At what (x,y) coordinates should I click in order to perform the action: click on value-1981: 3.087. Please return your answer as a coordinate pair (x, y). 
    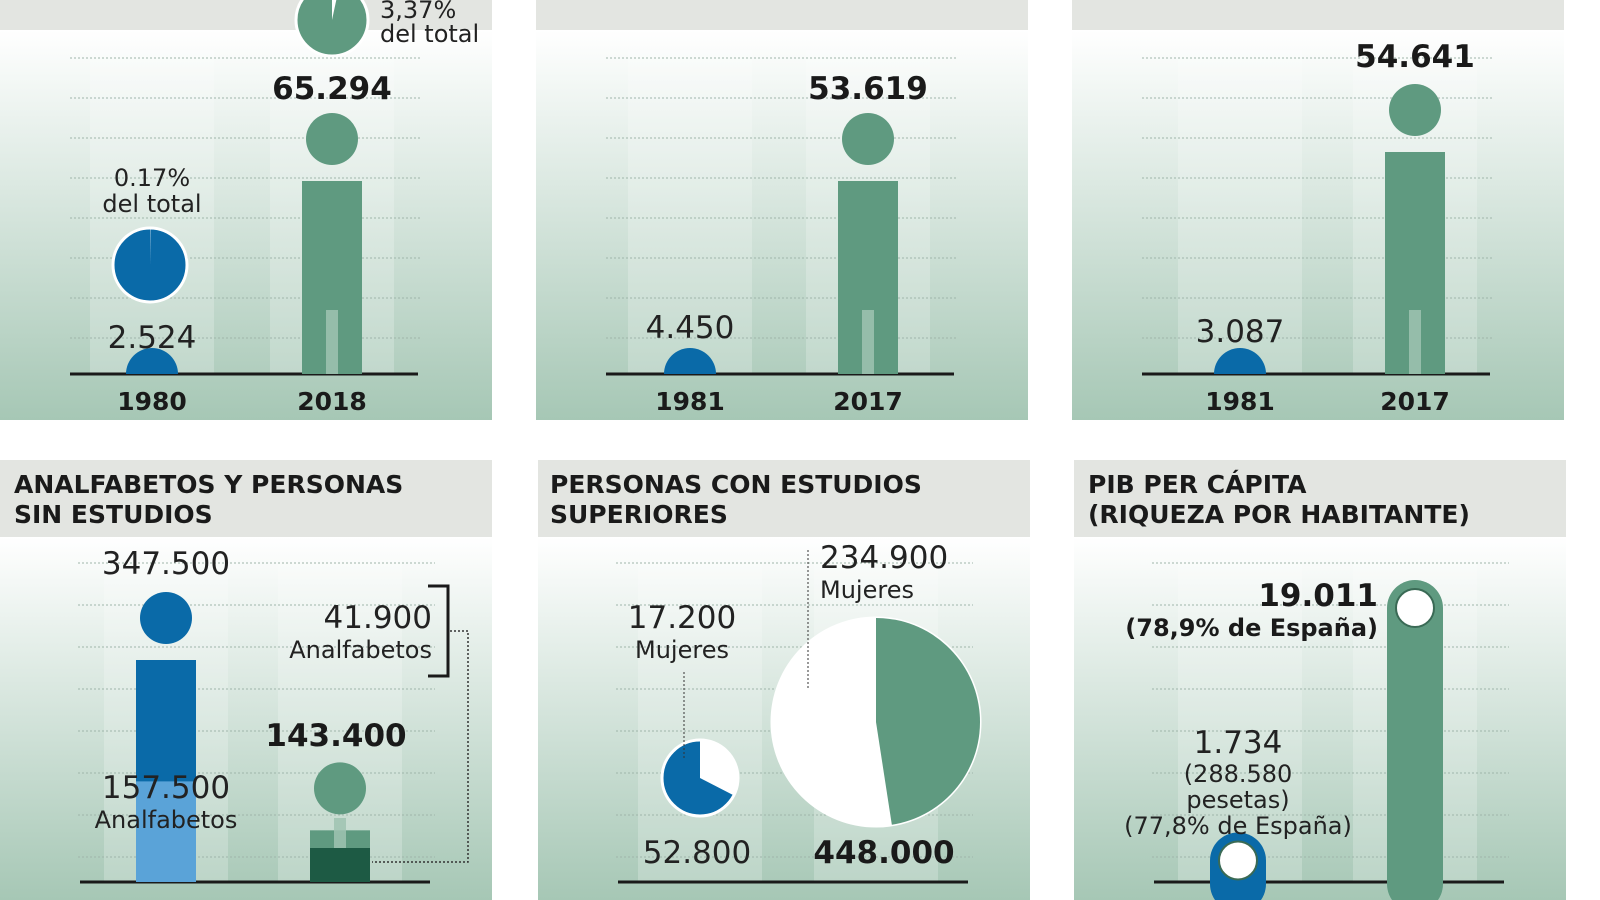
    Looking at the image, I should click on (1240, 332).